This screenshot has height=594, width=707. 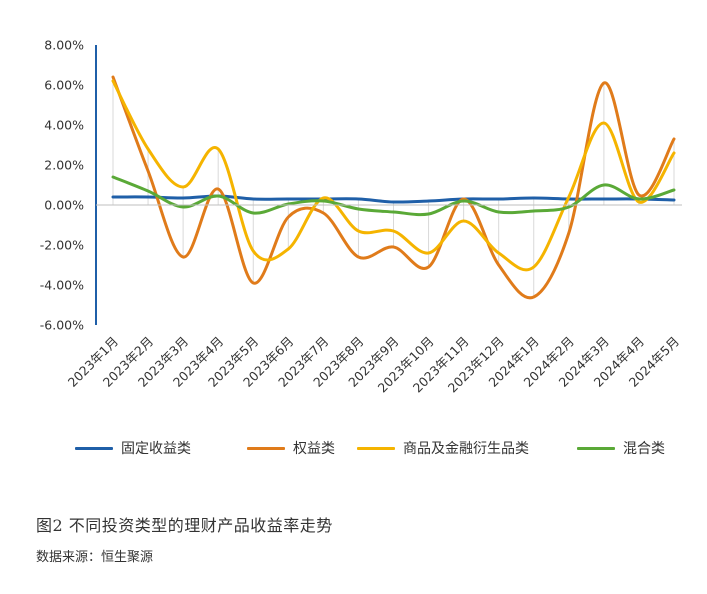 What do you see at coordinates (621, 448) in the screenshot?
I see `legend-item: 混合类` at bounding box center [621, 448].